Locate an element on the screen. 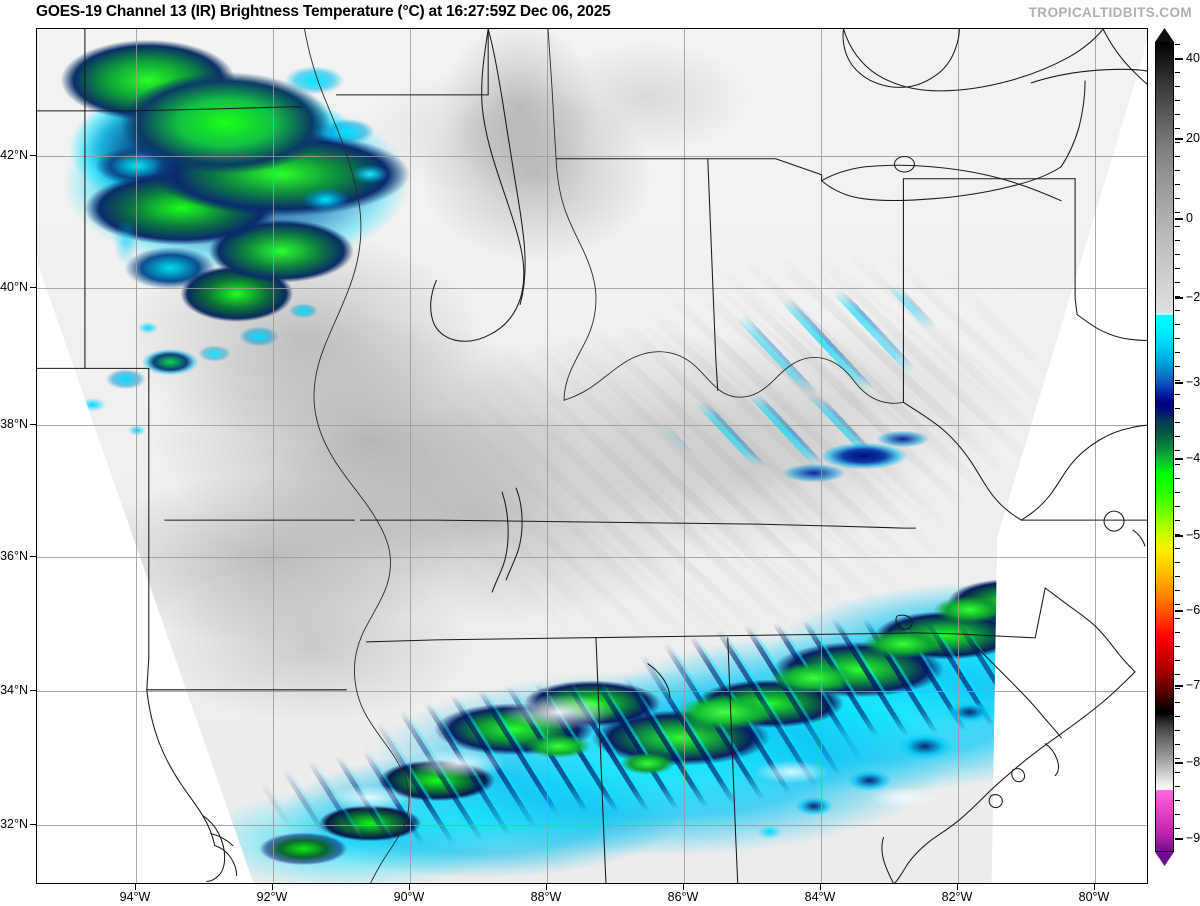 The width and height of the screenshot is (1200, 906). lake-ontario-outline is located at coordinates (1089, 75).